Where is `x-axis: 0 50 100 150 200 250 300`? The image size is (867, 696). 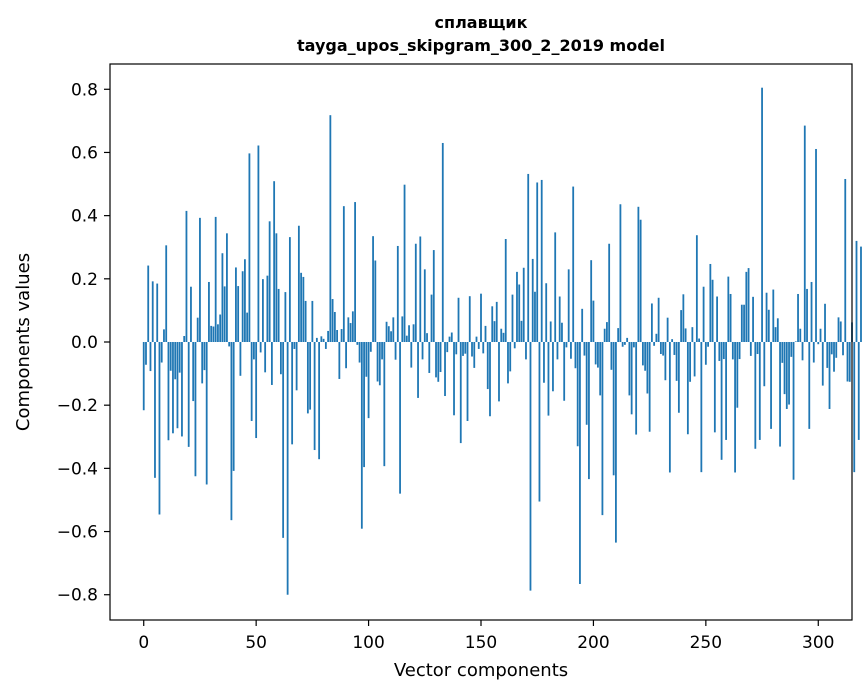 x-axis: 0 50 100 150 200 250 300 is located at coordinates (486, 636).